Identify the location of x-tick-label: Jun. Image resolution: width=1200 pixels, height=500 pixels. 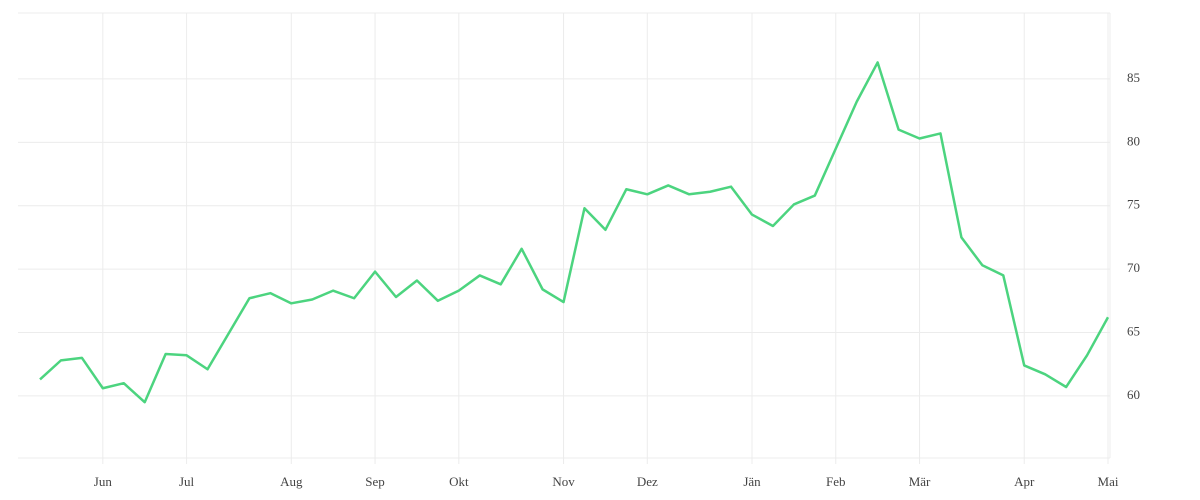
(103, 481).